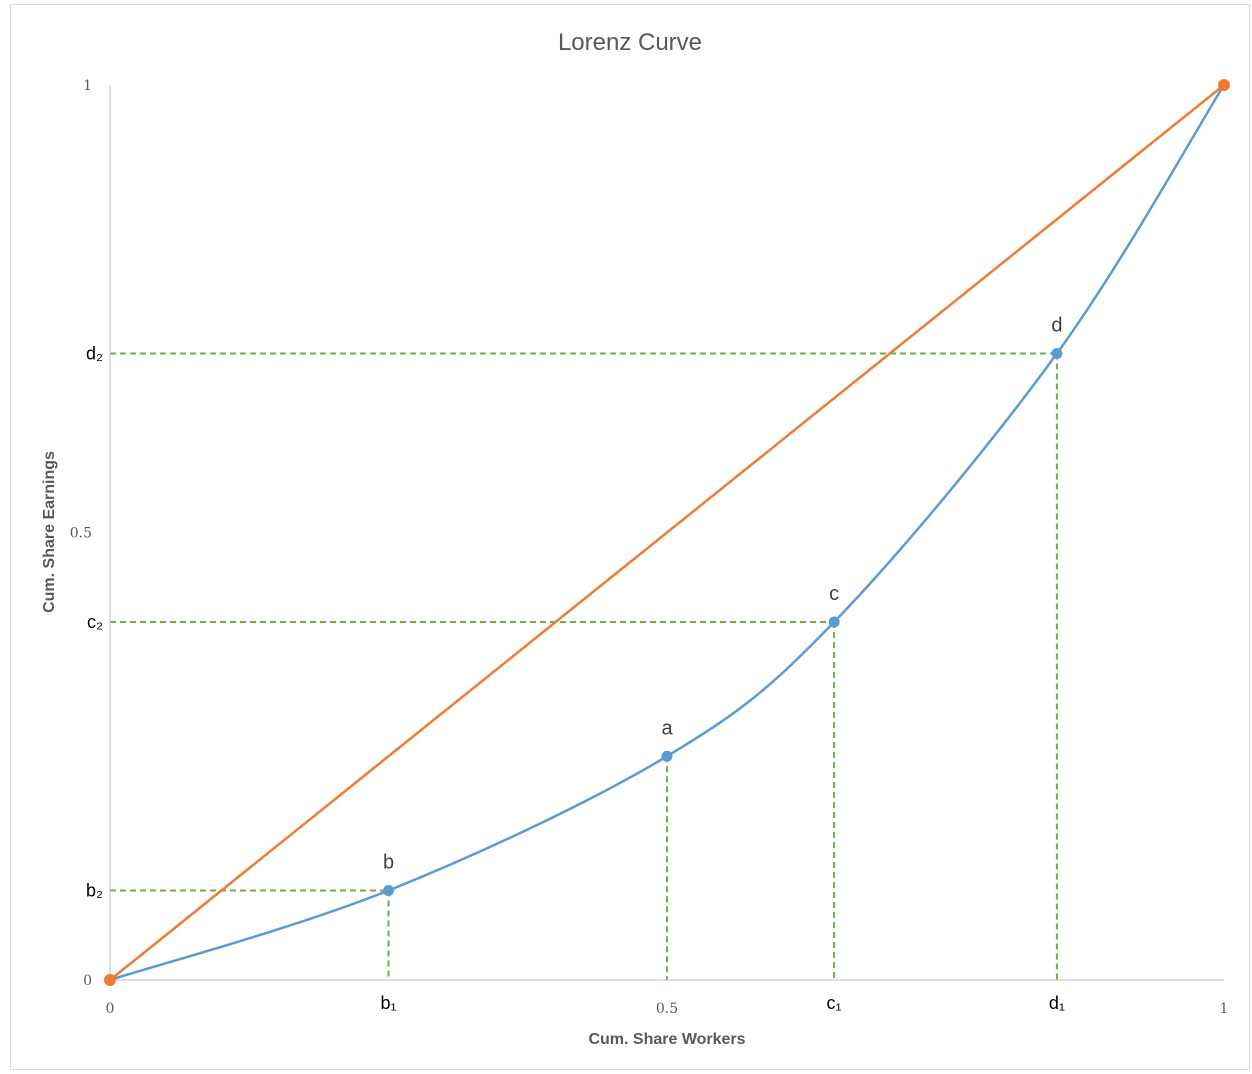 The width and height of the screenshot is (1252, 1074). Describe the element at coordinates (388, 1003) in the screenshot. I see `x-reference-label: b₁` at that location.